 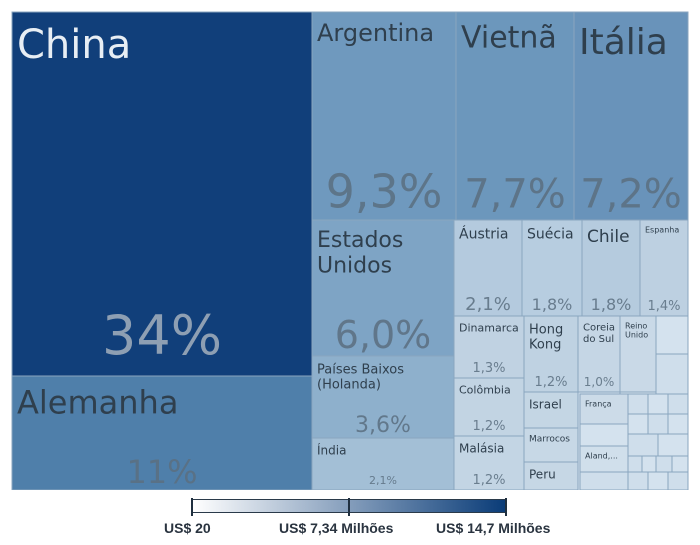 What do you see at coordinates (162, 432) in the screenshot?
I see `tile-alemanha` at bounding box center [162, 432].